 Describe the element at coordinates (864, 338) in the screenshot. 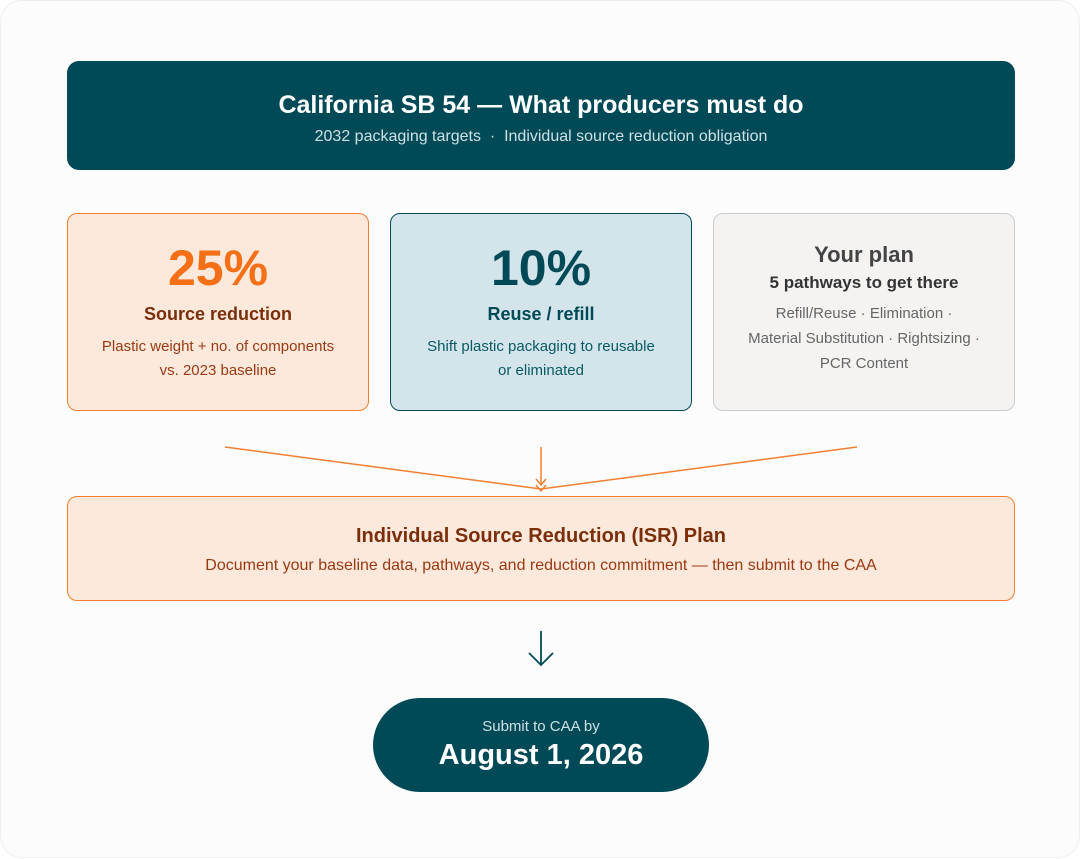

I see `card-text: Material Substitution · Rightsizing ·` at that location.